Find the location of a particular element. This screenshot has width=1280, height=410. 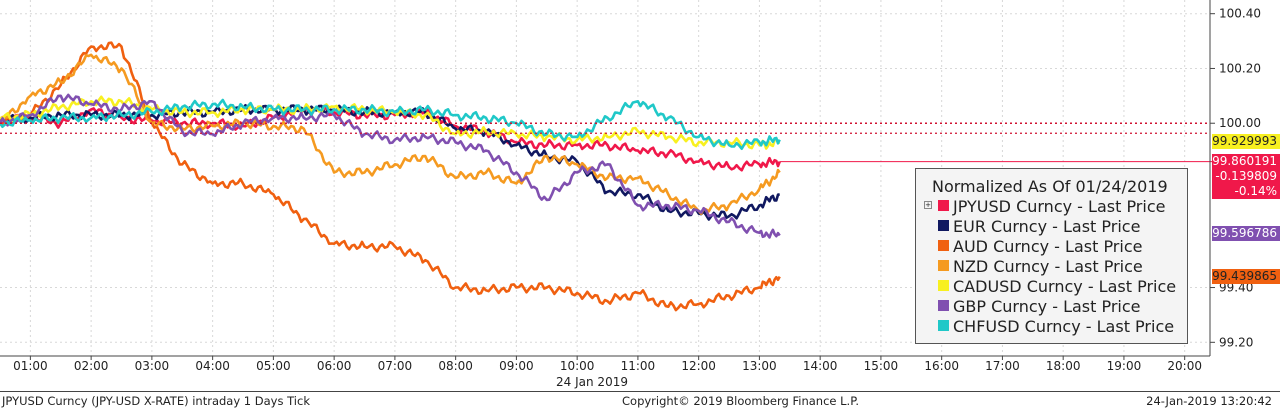

legend-label: GBP Curncy - Last Price is located at coordinates (1047, 306).